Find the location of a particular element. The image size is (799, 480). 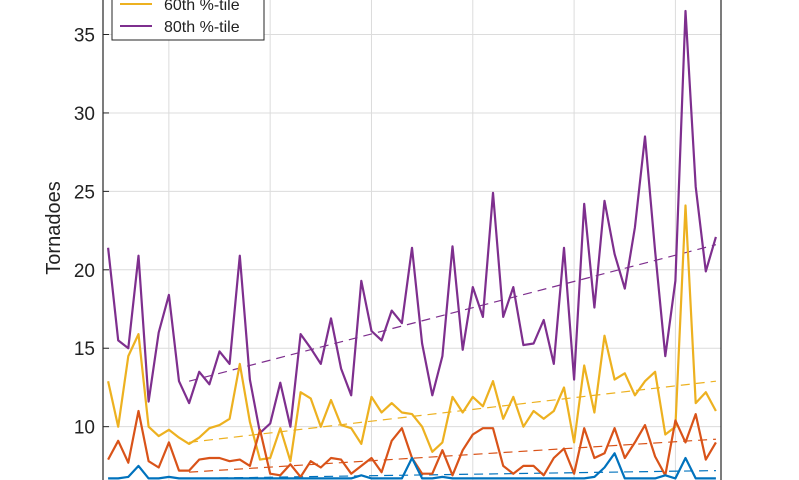

y-tick-label: 30 is located at coordinates (84, 114).